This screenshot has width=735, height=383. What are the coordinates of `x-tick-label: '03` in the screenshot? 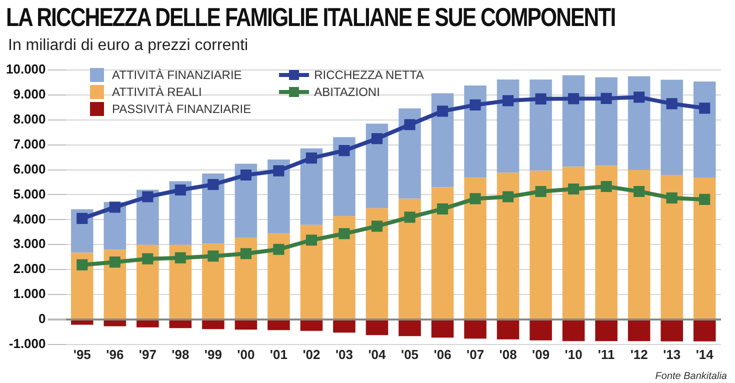 It's located at (344, 354).